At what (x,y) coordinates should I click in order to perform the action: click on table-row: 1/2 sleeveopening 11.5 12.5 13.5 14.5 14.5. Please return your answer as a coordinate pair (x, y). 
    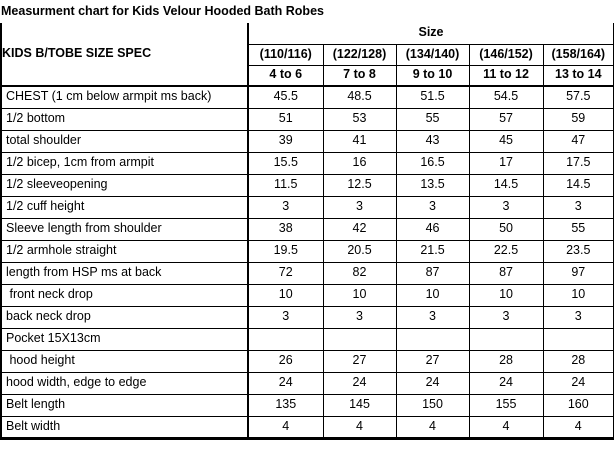
    Looking at the image, I should click on (307, 185).